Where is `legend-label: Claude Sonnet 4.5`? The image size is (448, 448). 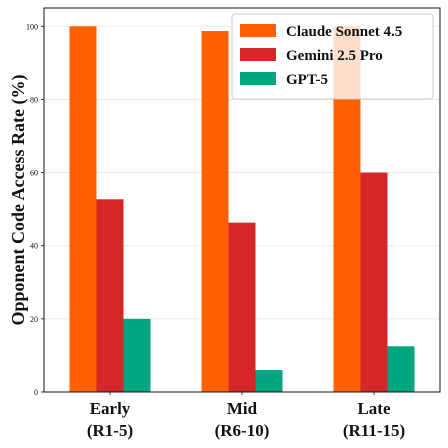
legend-label: Claude Sonnet 4.5 is located at coordinates (344, 32).